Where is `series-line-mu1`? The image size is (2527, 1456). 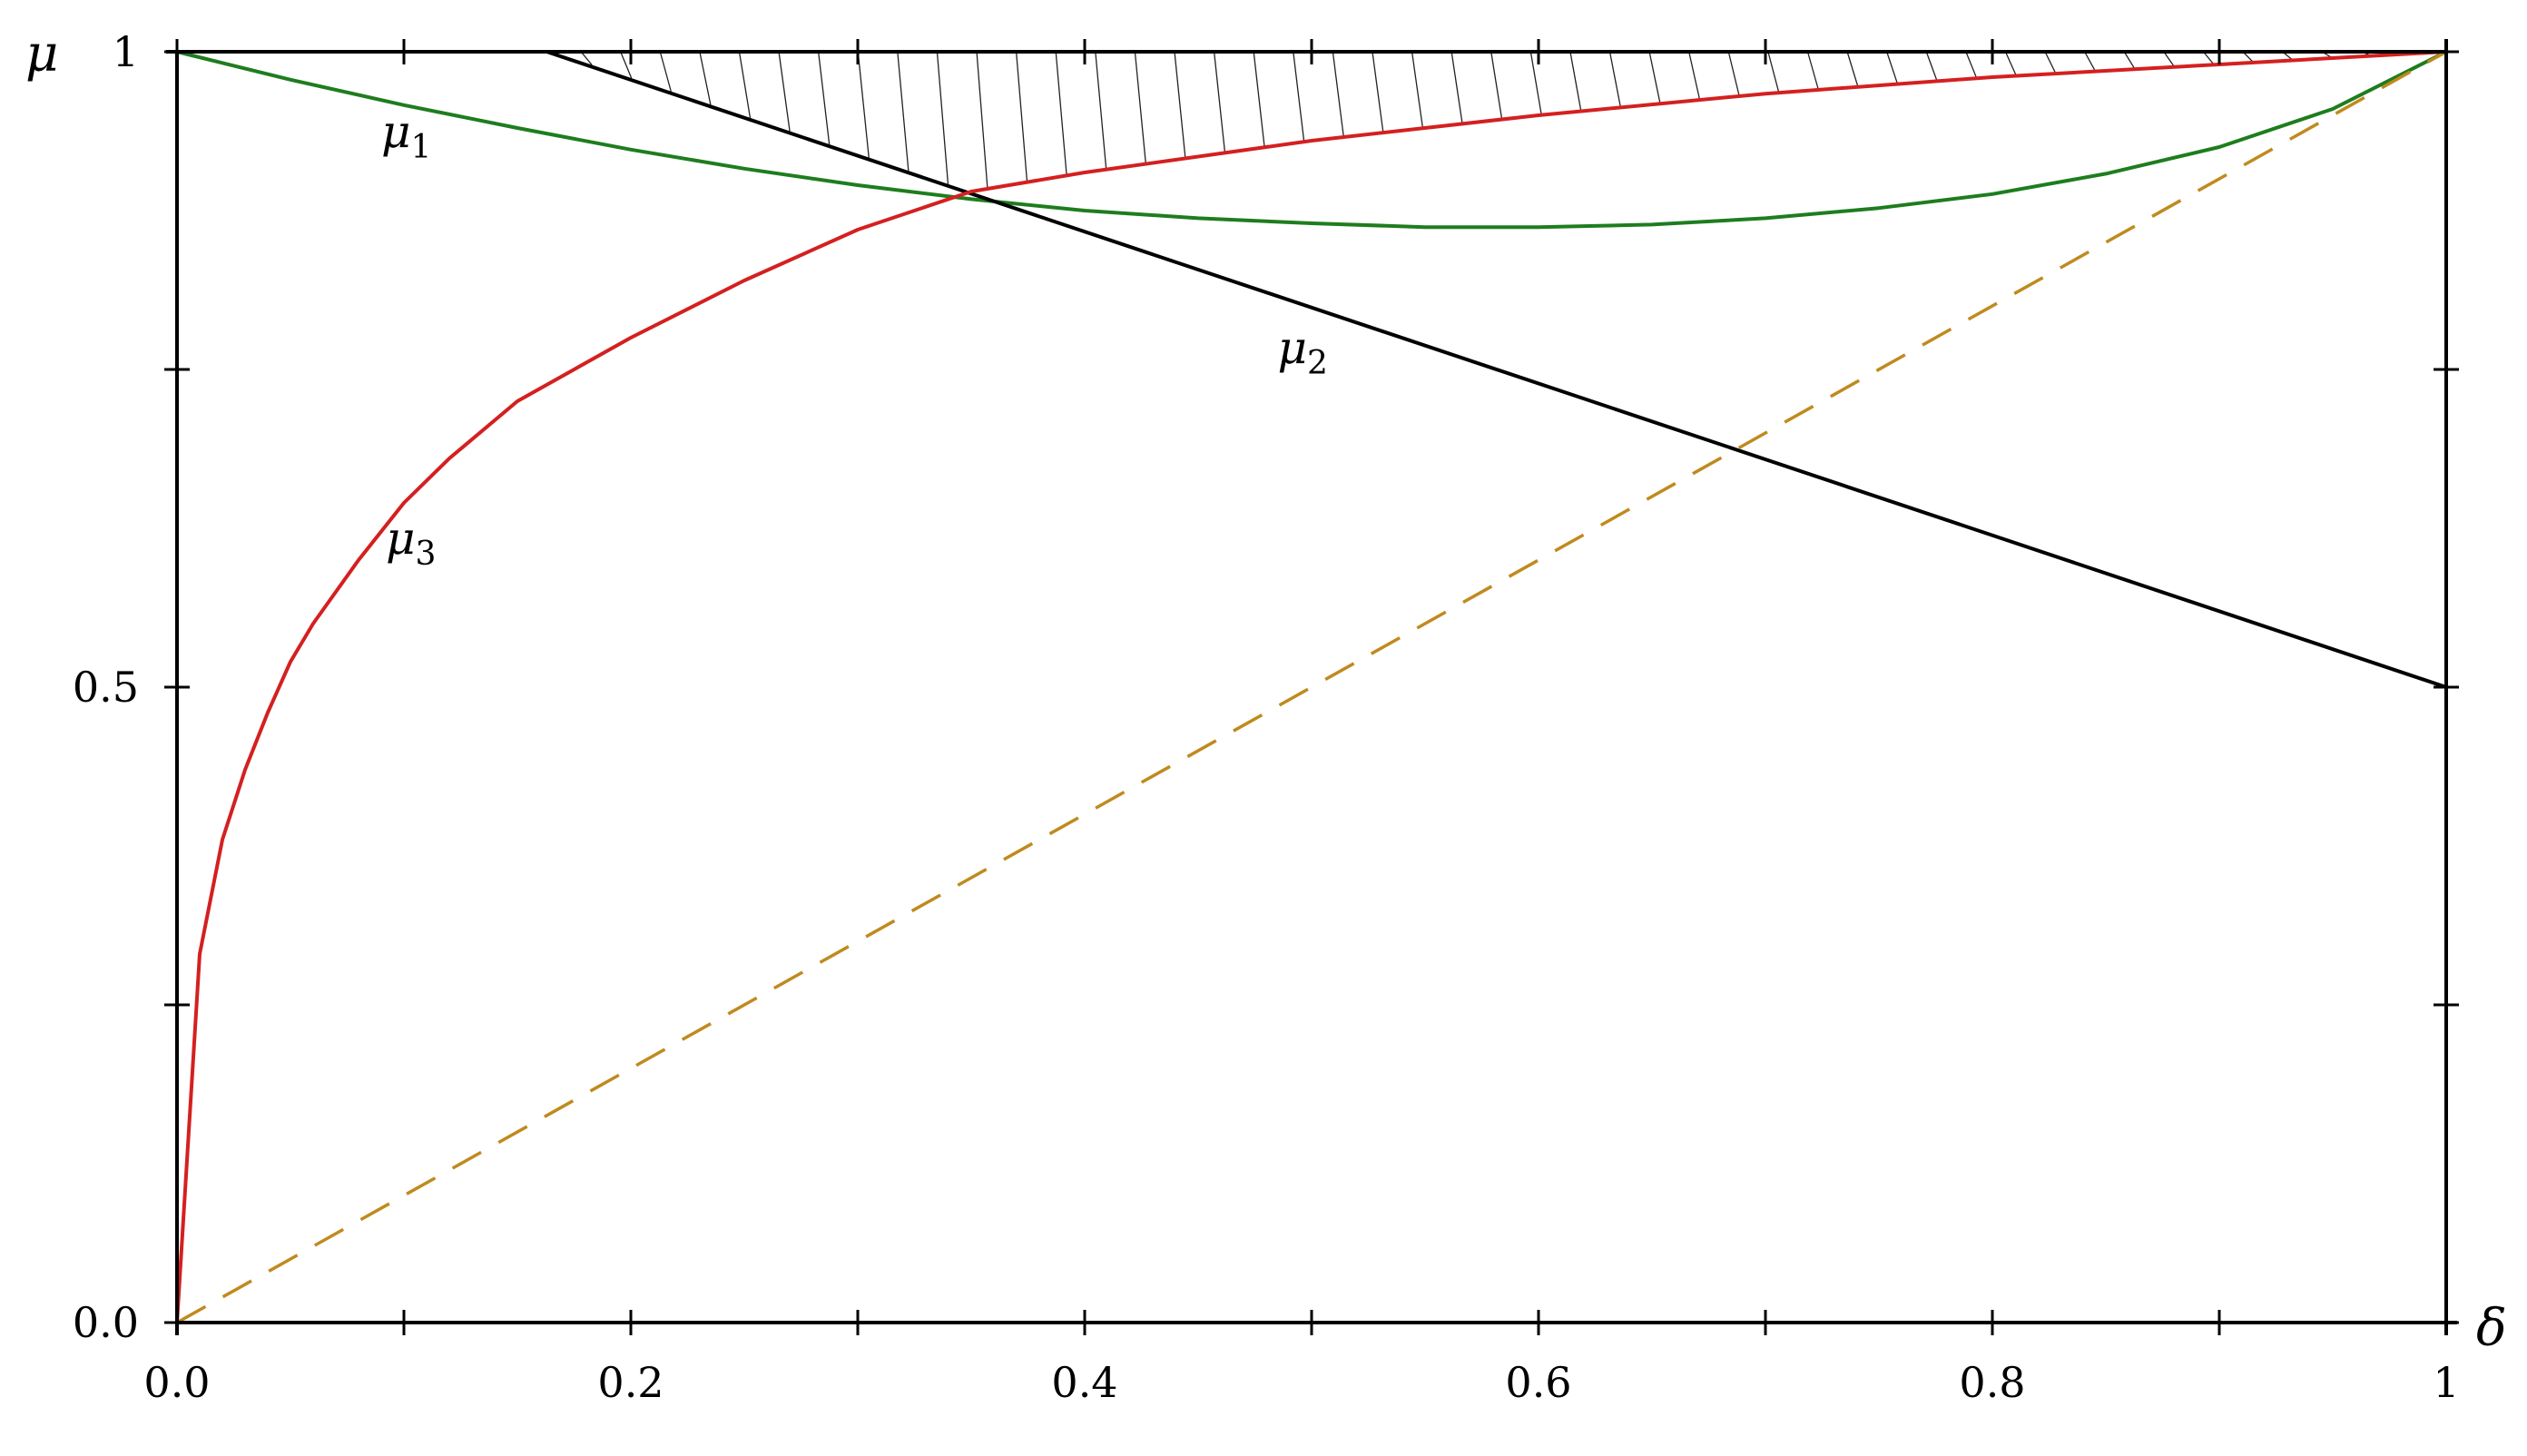 series-line-mu1 is located at coordinates (1311, 140).